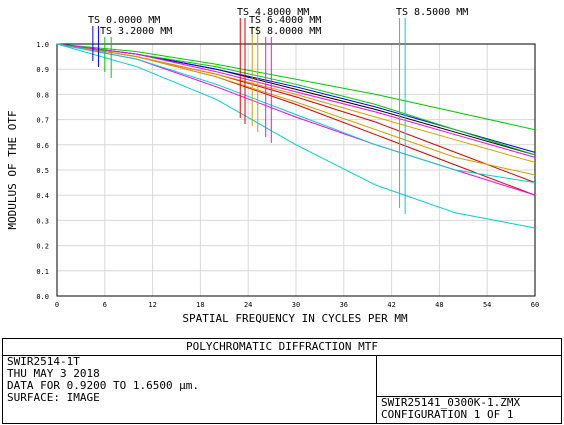 The width and height of the screenshot is (564, 425). What do you see at coordinates (248, 305) in the screenshot?
I see `x-tick-label: 24` at bounding box center [248, 305].